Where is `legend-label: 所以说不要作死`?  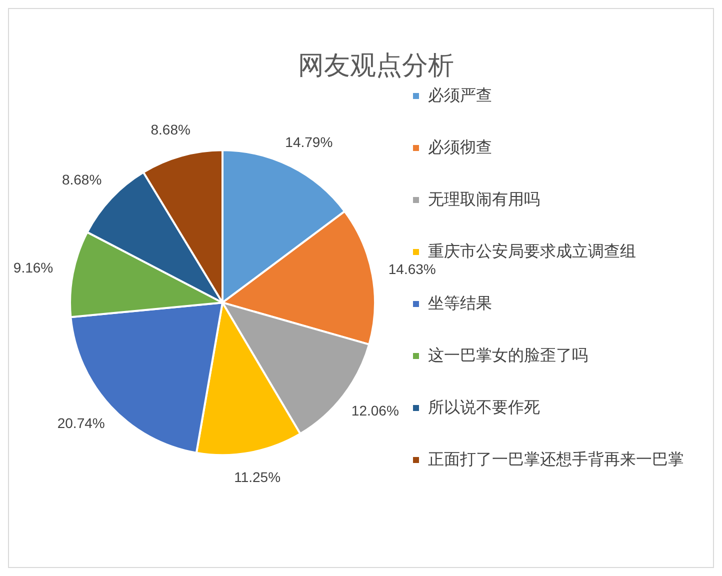 legend-label: 所以说不要作死 is located at coordinates (484, 407).